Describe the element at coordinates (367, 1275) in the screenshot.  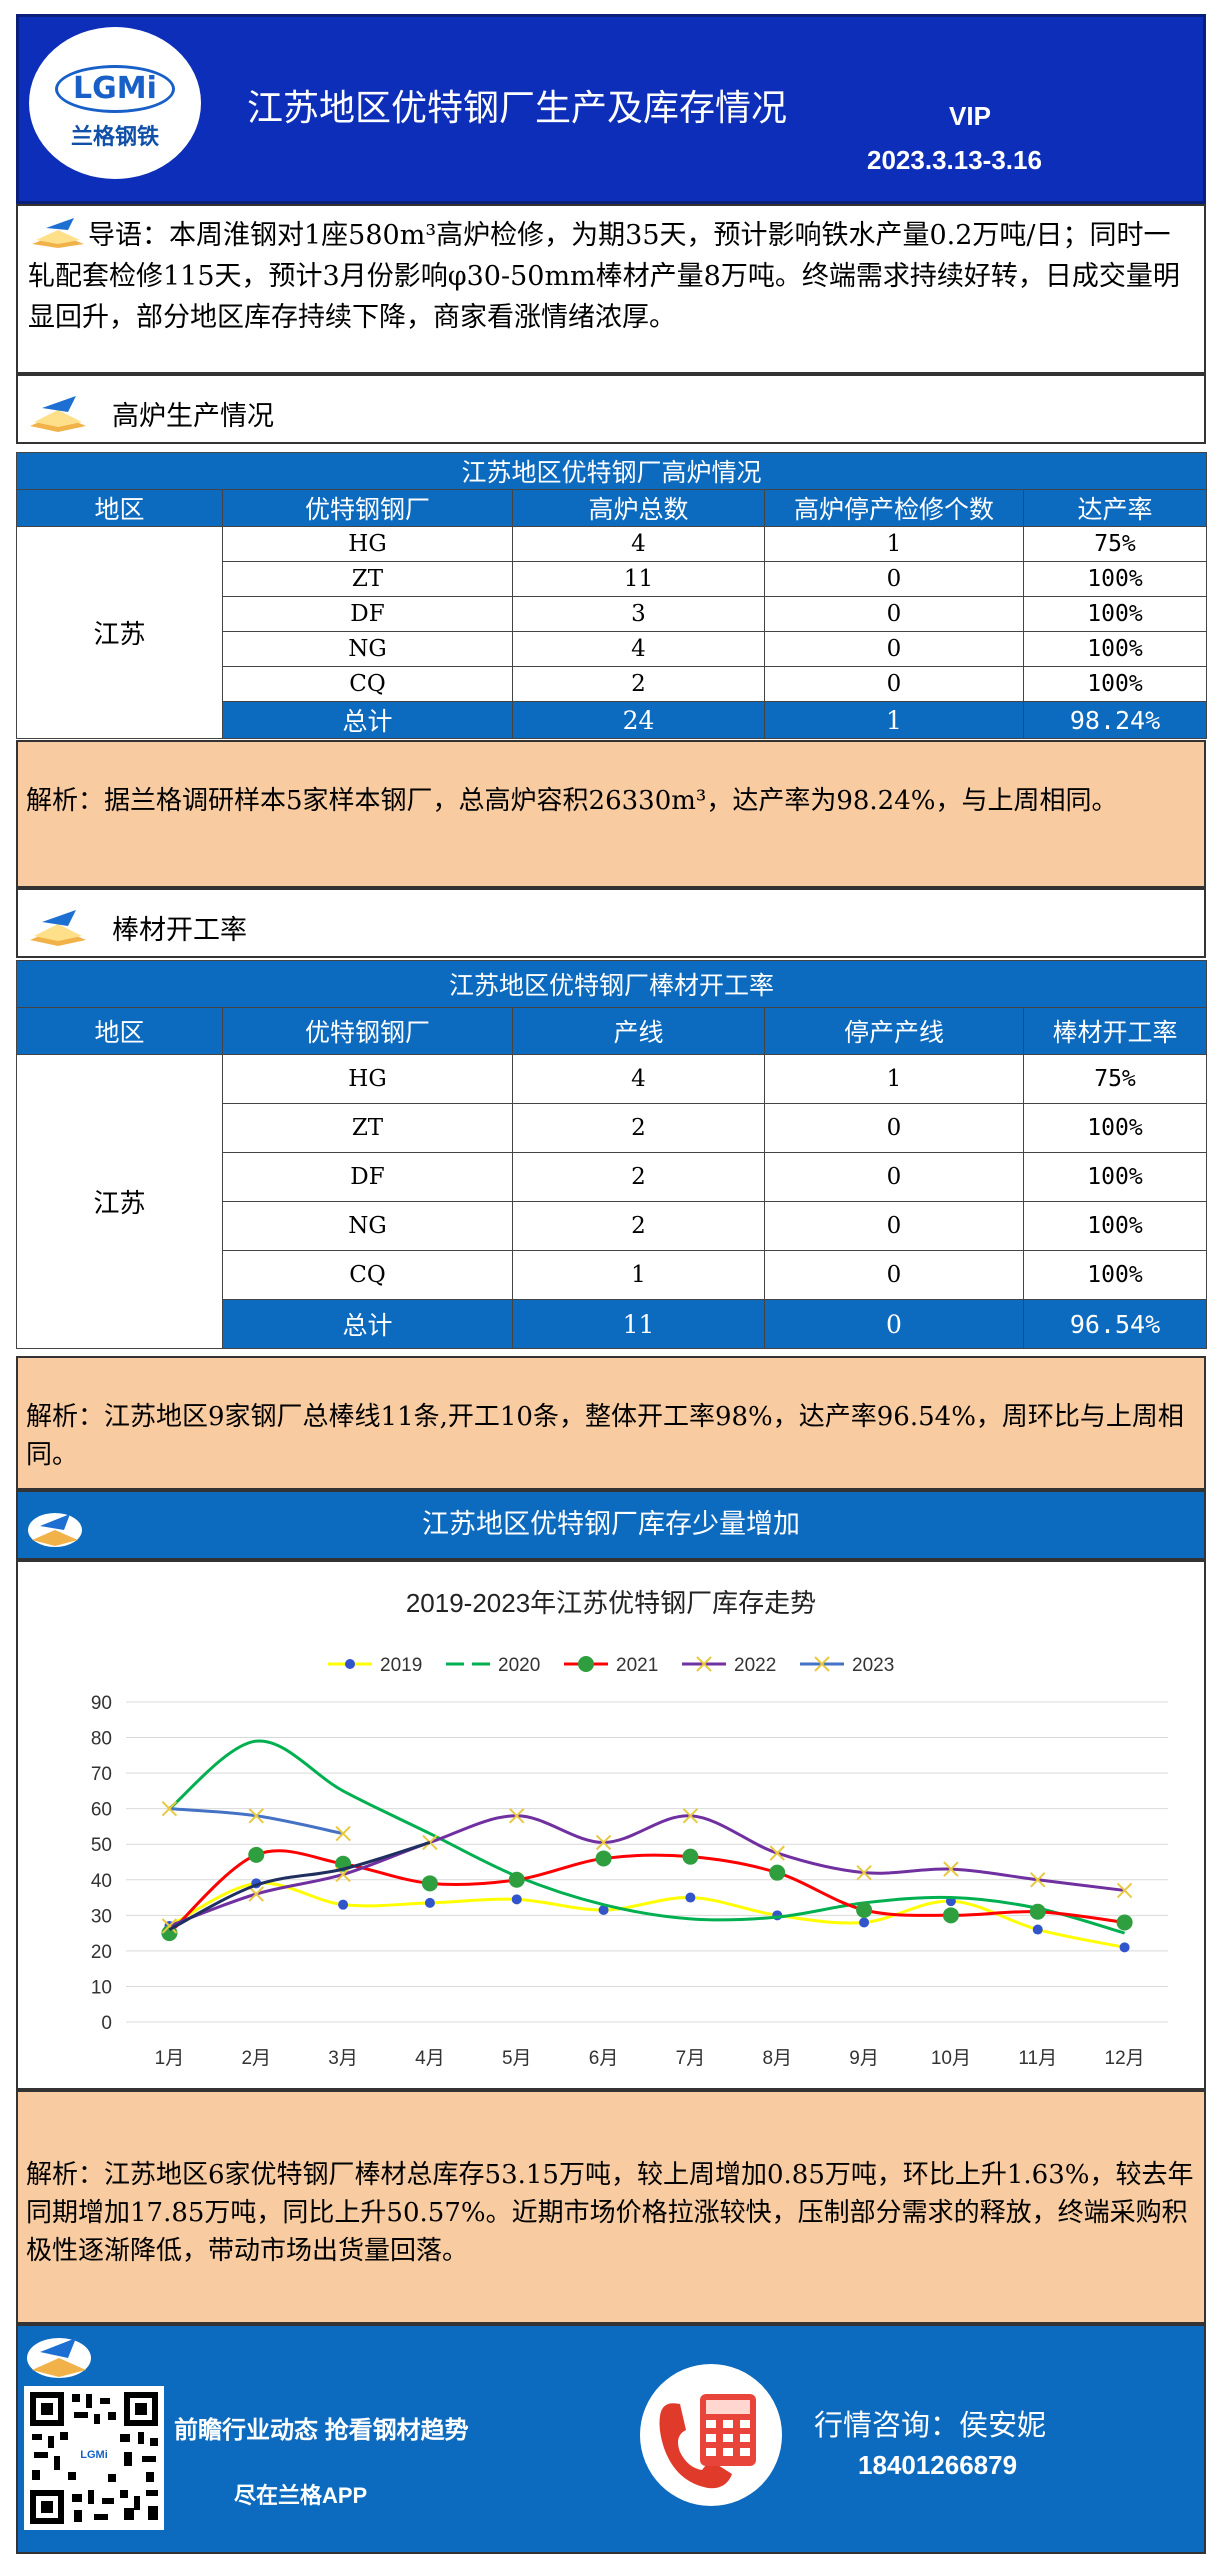
I see `table-cell: CQ` at that location.